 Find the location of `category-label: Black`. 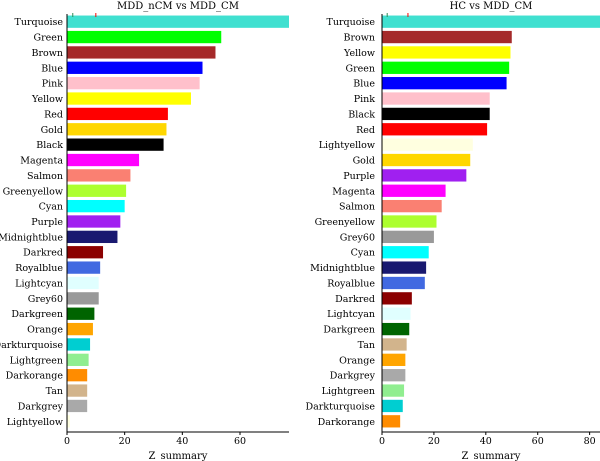

category-label: Black is located at coordinates (361, 114).